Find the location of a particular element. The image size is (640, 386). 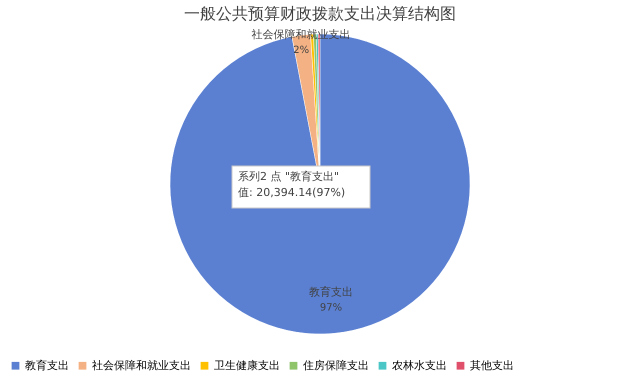

legend-label: 其他支出 is located at coordinates (492, 365).